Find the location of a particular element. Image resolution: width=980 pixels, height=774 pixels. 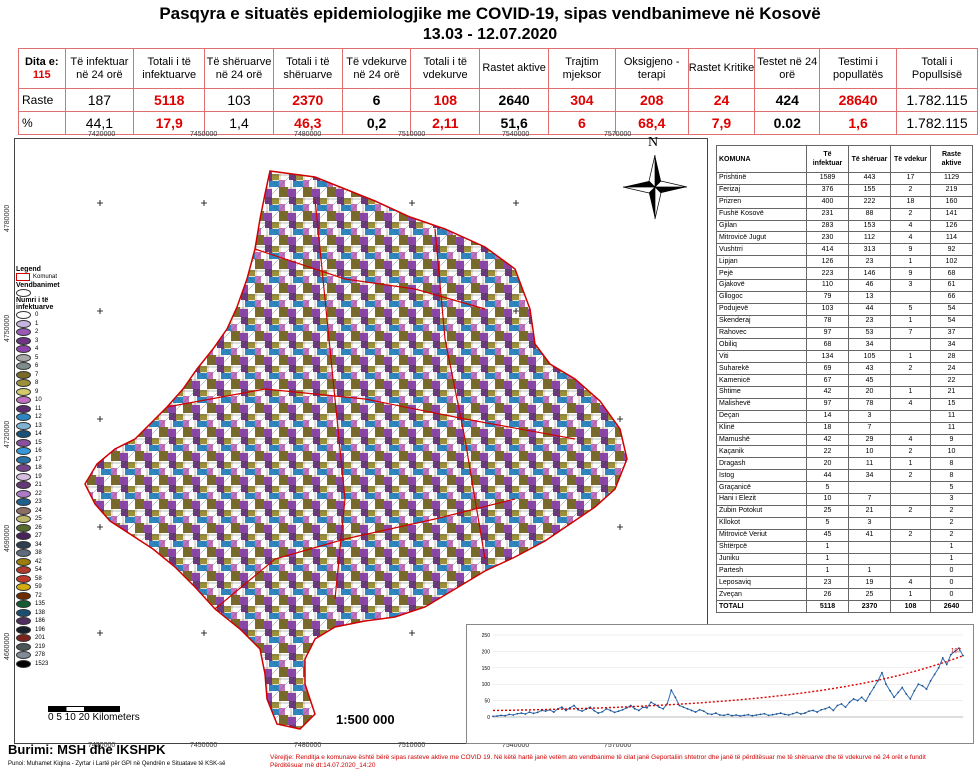

komuna-name: Shtërpcë is located at coordinates (761, 547).